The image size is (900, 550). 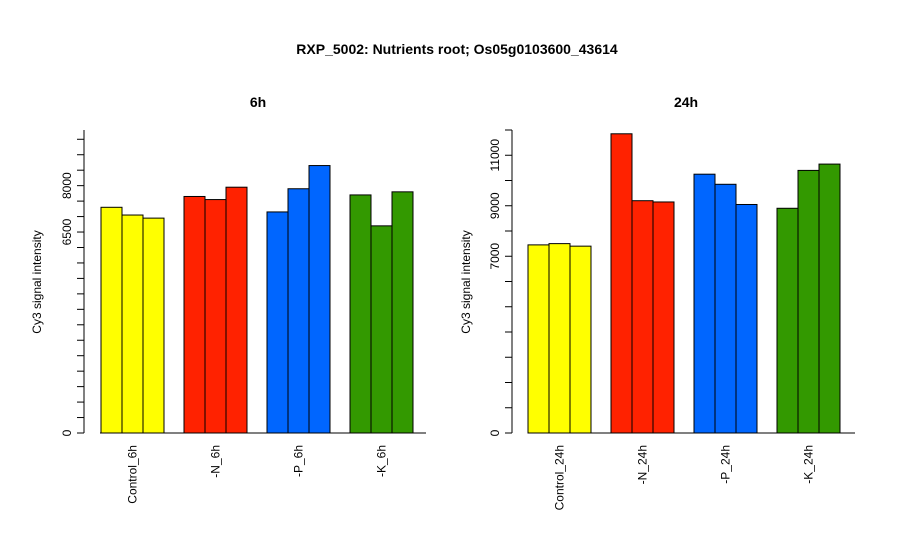 I want to click on x-tick-label: Control_24h, so click(x=560, y=477).